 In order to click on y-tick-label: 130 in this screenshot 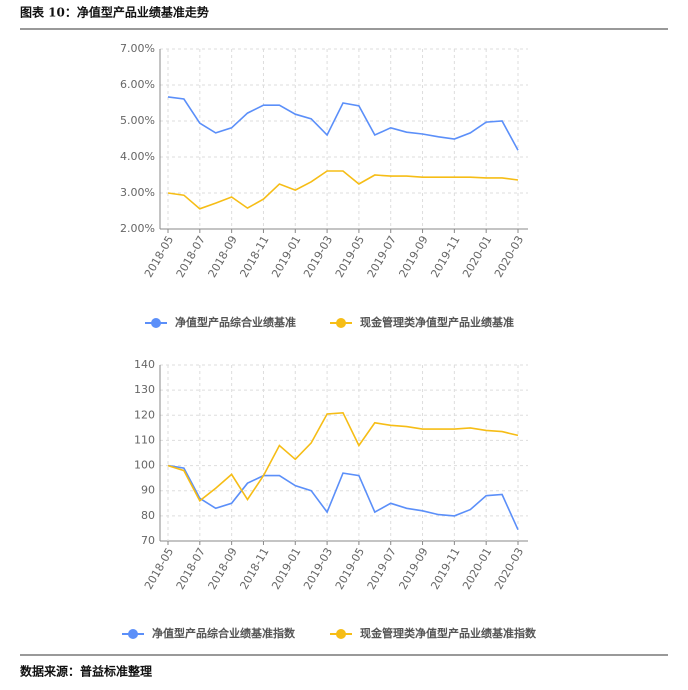, I will do `click(144, 389)`.